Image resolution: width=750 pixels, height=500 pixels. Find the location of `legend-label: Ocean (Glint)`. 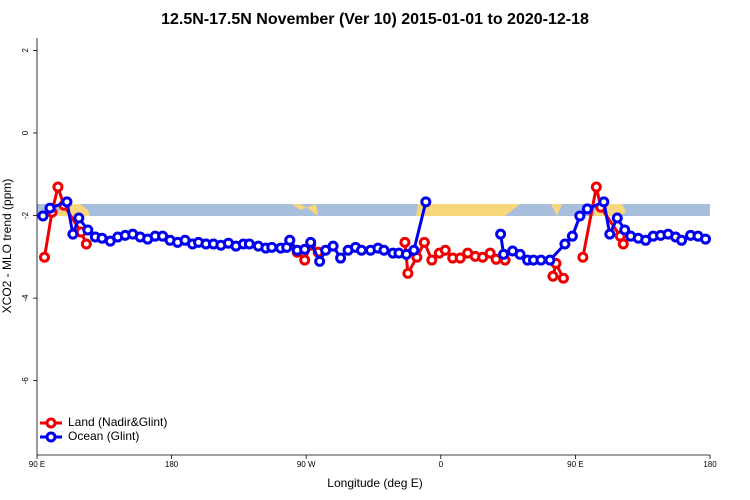

legend-label: Ocean (Glint) is located at coordinates (103, 436).